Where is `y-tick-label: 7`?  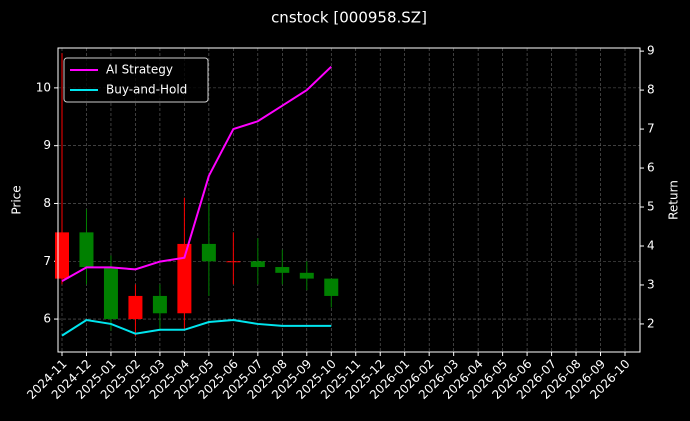
y-tick-label: 7 is located at coordinates (47, 261).